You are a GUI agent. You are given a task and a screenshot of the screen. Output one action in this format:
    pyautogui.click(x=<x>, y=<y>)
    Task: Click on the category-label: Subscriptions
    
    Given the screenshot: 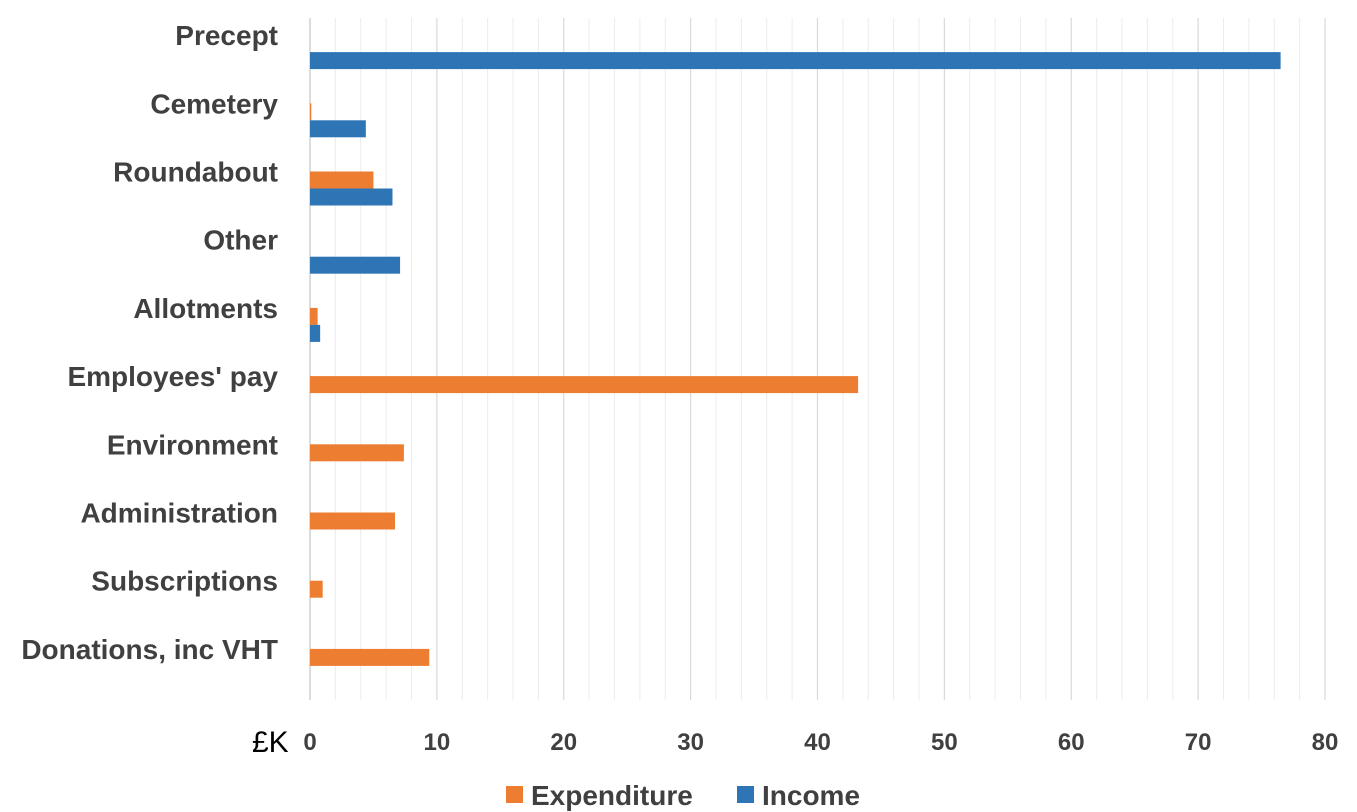 What is the action you would take?
    pyautogui.click(x=184, y=581)
    